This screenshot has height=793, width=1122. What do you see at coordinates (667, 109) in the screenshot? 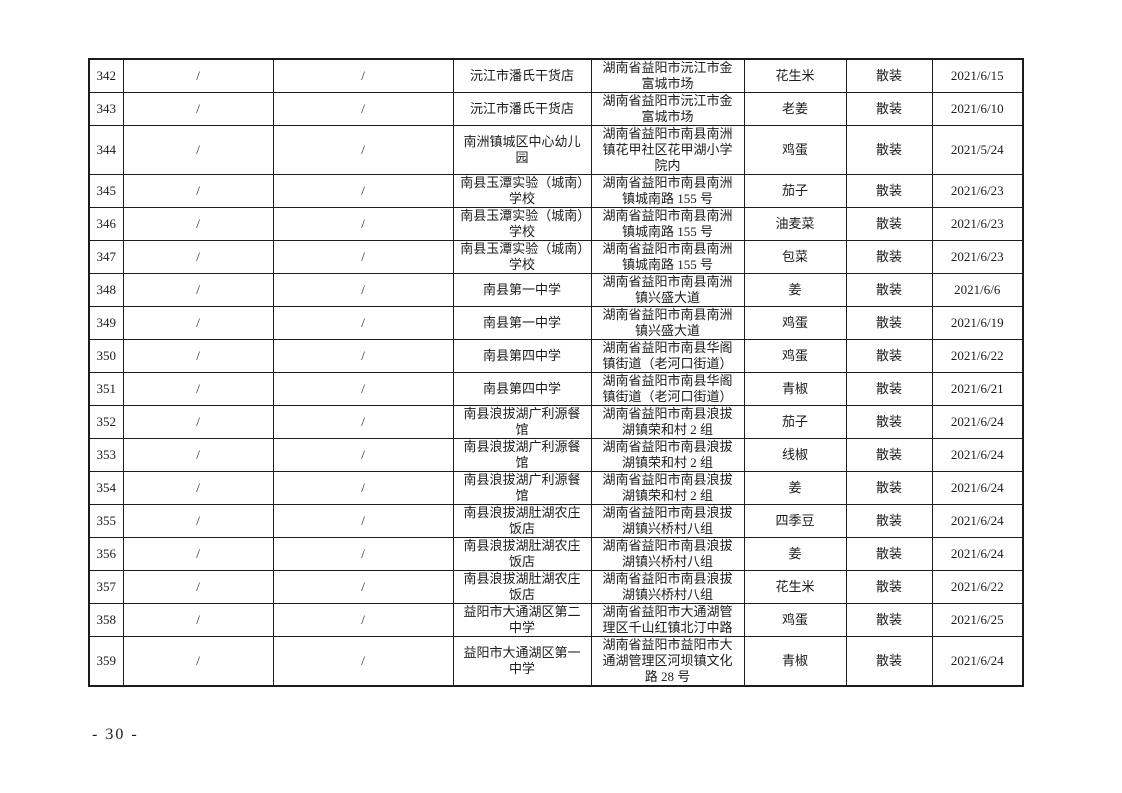
I see `cell-address: 湖南省益阳市沅江市金富城市场` at bounding box center [667, 109].